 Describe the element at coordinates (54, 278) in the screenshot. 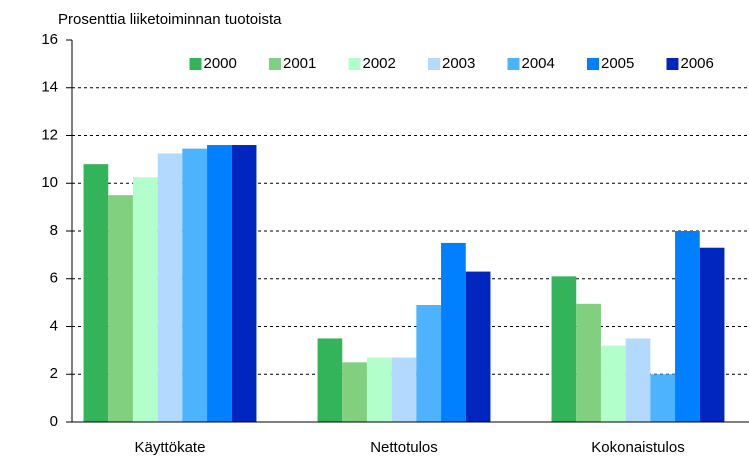

I see `y-tick-label: 6` at that location.